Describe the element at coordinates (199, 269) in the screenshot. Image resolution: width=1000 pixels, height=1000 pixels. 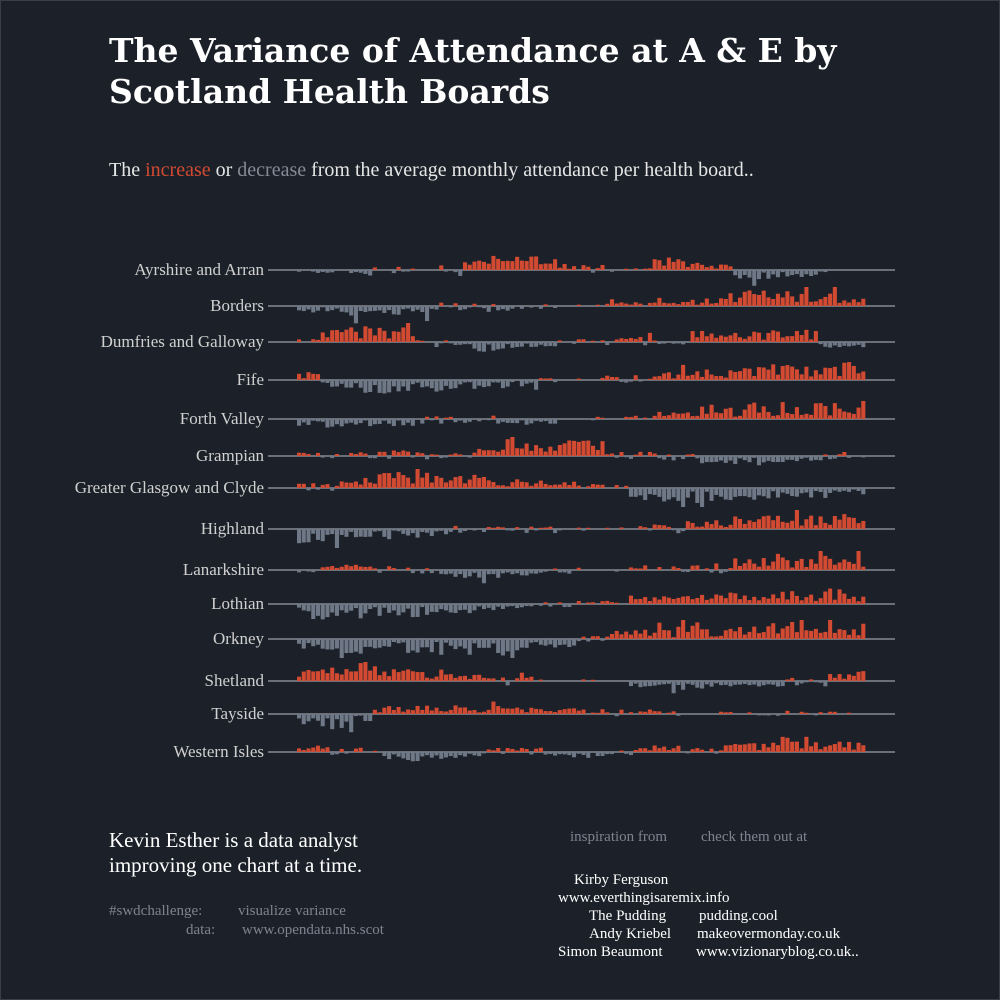
I see `row-label: Ayrshire and Arran` at that location.